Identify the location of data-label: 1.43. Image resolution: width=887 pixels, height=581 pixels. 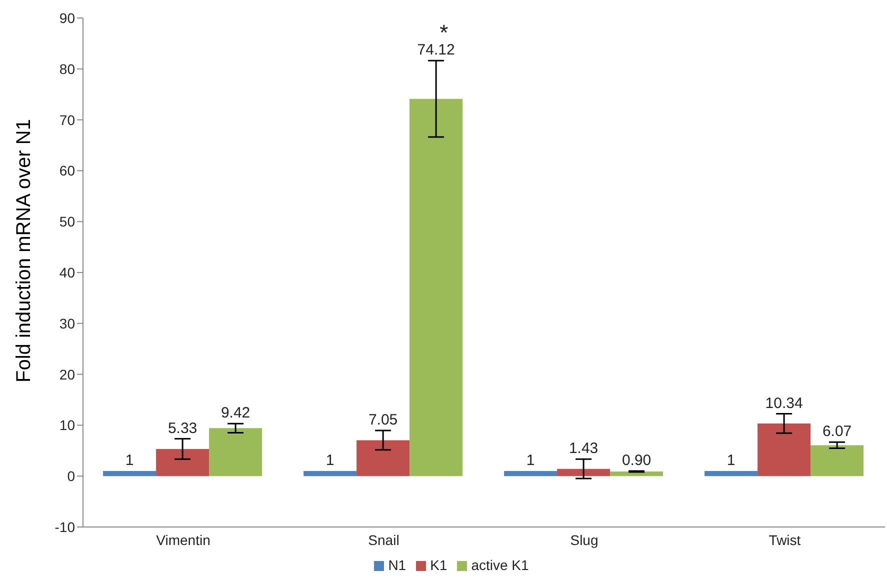
(583, 449).